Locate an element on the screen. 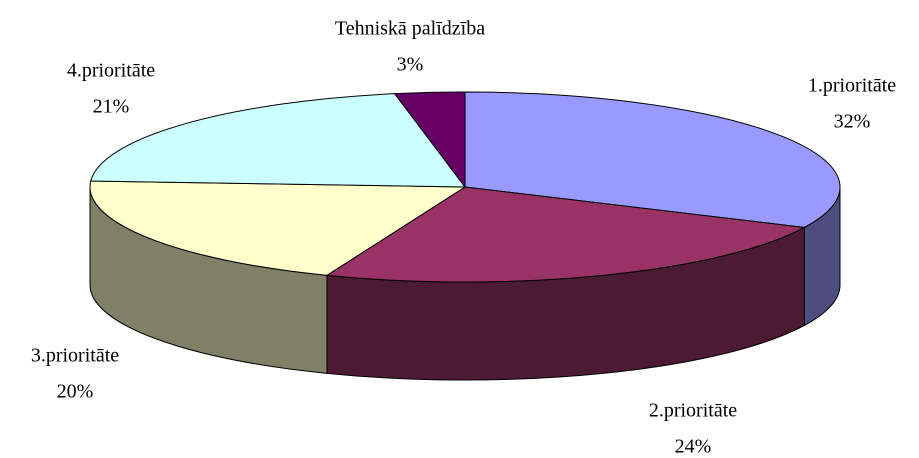  slice-value-label: 20% is located at coordinates (75, 392).